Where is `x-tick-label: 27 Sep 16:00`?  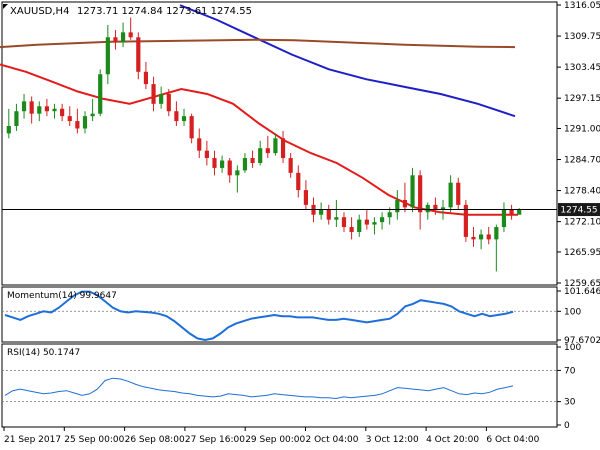
x-tick-label: 27 Sep 16:00 is located at coordinates (215, 440).